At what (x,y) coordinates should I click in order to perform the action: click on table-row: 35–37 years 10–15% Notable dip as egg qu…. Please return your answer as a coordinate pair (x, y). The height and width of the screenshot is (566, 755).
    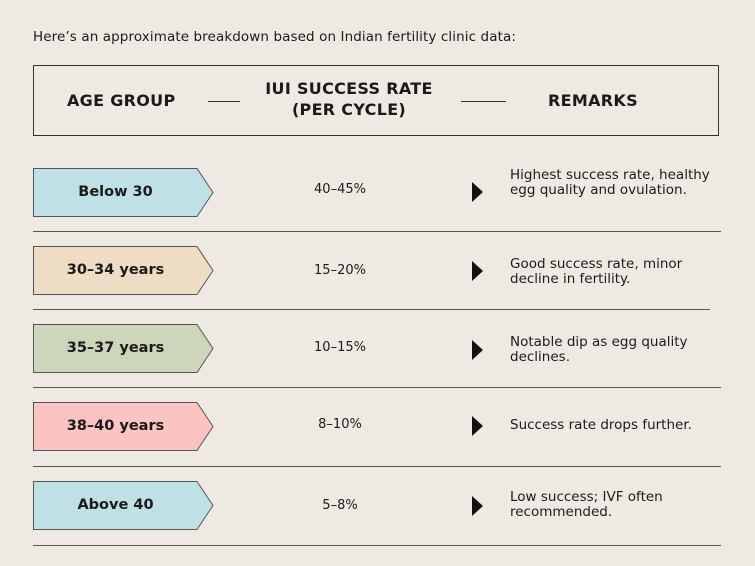
    Looking at the image, I should click on (377, 362).